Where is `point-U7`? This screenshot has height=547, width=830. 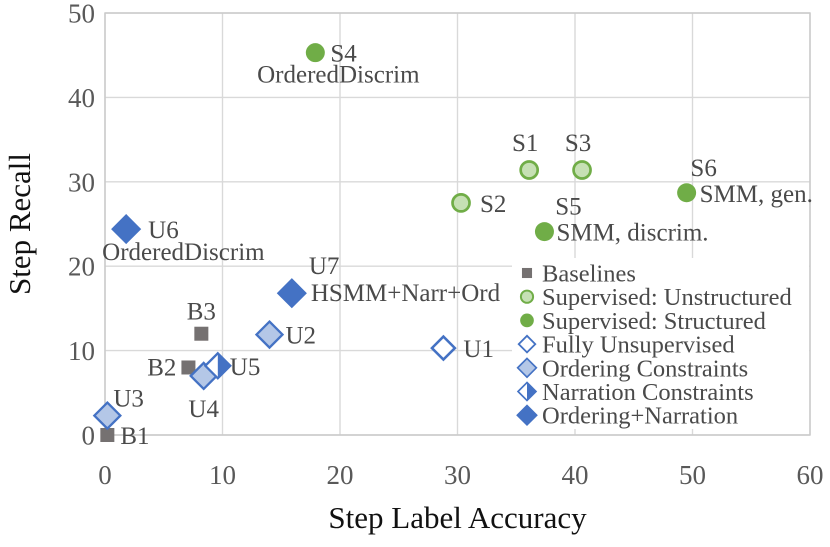
point-U7 is located at coordinates (291, 293).